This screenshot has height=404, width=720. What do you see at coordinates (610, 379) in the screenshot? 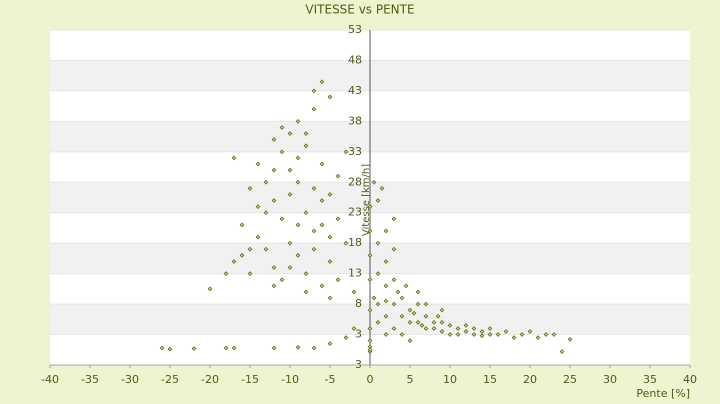
I see `x-tick-label: 30` at bounding box center [610, 379].